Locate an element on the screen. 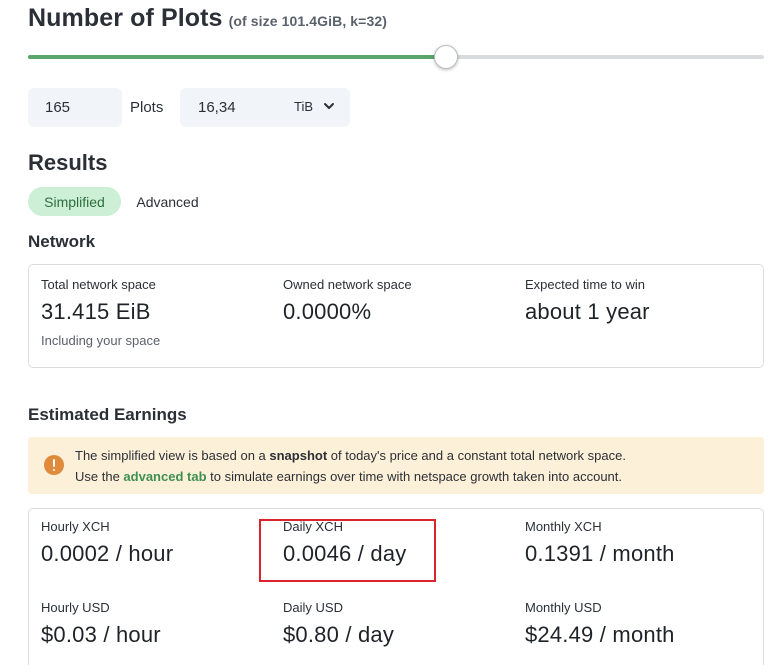 The height and width of the screenshot is (665, 776). plots-label: Plots is located at coordinates (147, 107).